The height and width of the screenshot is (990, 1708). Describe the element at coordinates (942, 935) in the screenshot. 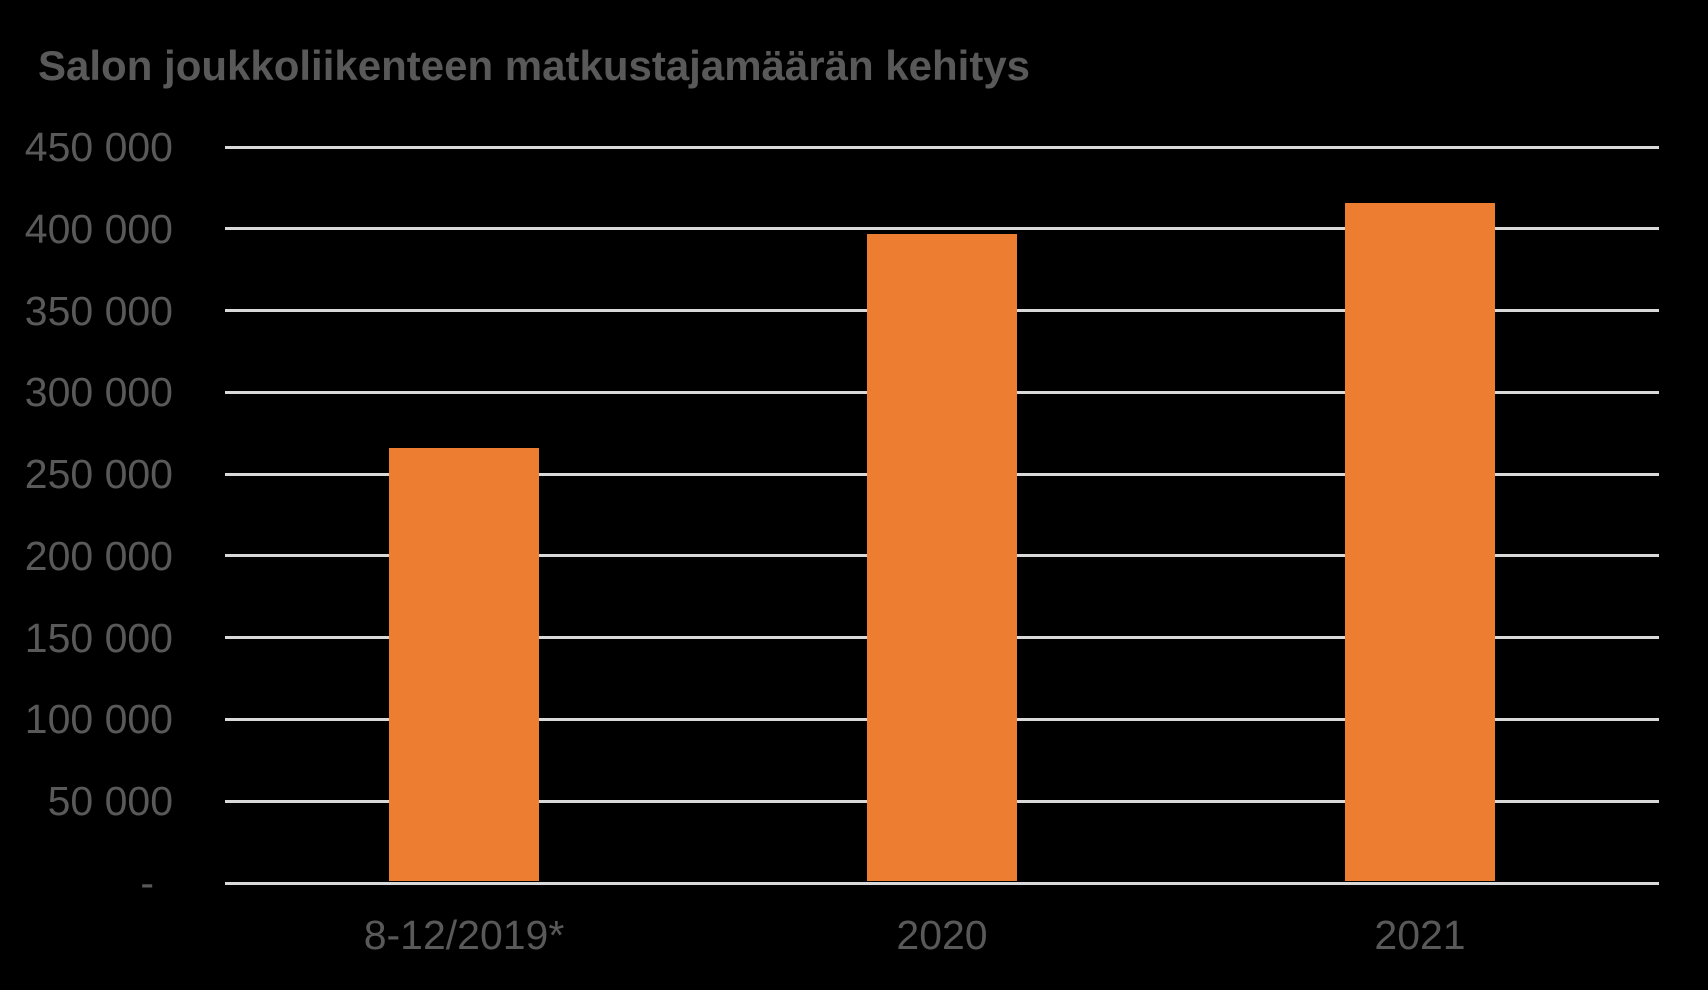

I see `x-category-label: 2020` at that location.